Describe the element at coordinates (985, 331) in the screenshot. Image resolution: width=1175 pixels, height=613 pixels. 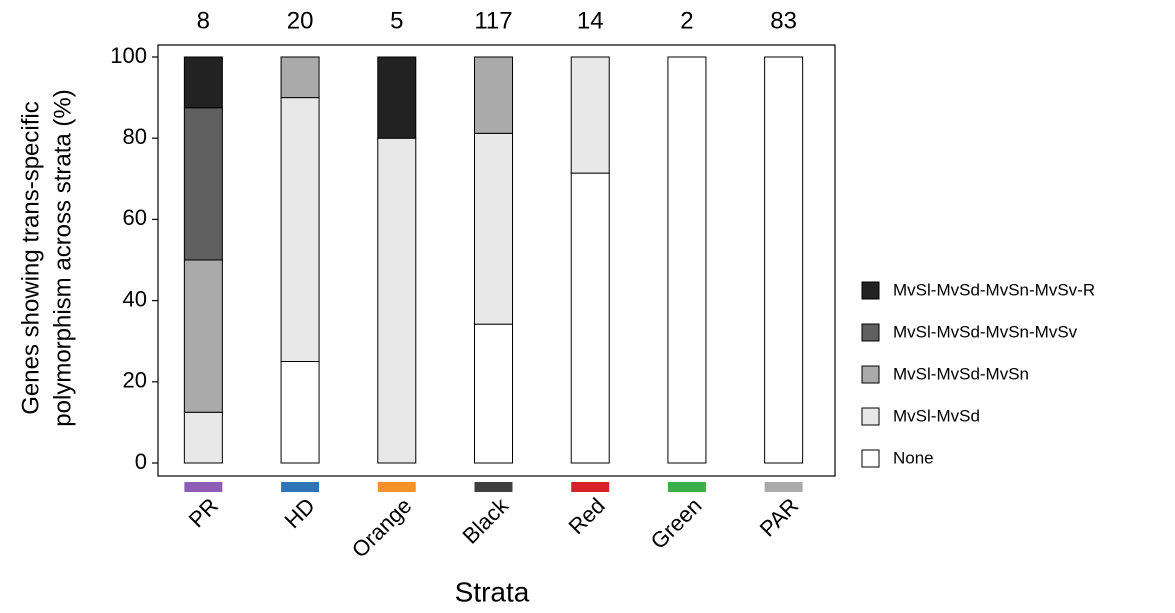
I see `legend-label: MvSl-MvSd-MvSn-MvSv` at that location.